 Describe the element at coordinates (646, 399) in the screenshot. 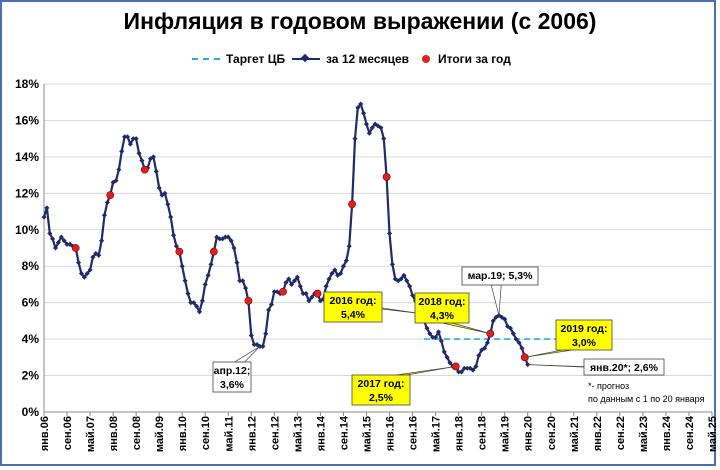

I see `footnote-line-2: по данным с 1 по 20 января` at that location.